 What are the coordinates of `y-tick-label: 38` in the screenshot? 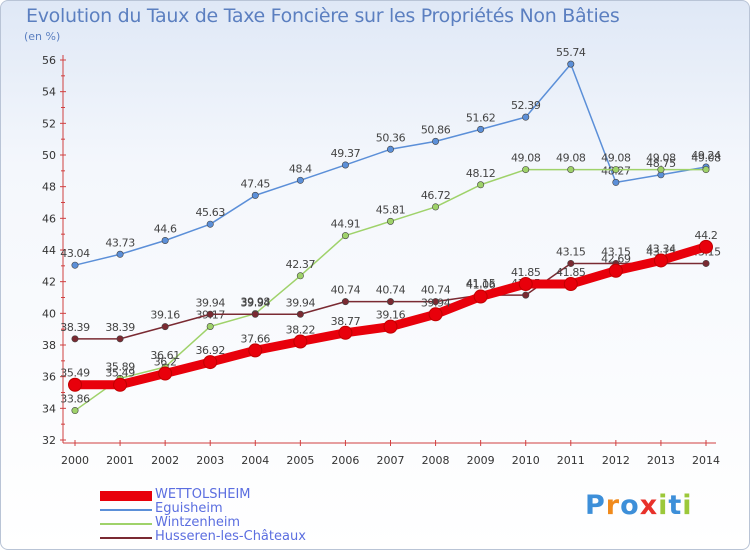 It's located at (49, 345).